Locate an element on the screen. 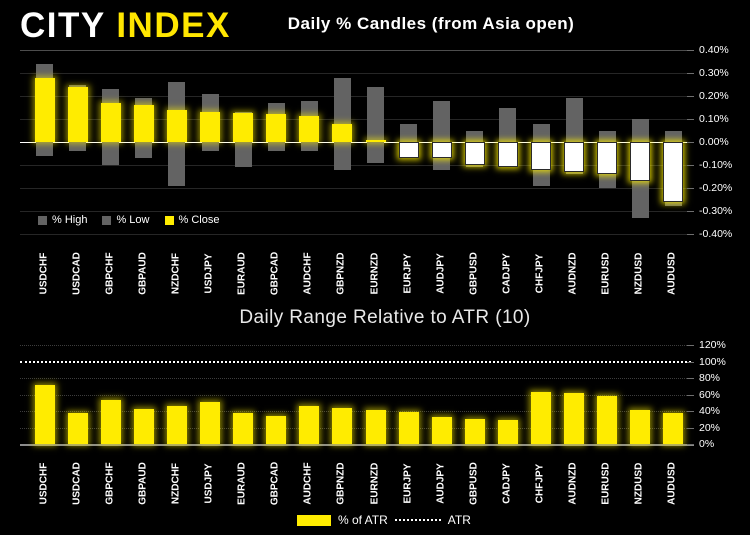 The height and width of the screenshot is (535, 750). legend-item-low: % Low is located at coordinates (126, 220).